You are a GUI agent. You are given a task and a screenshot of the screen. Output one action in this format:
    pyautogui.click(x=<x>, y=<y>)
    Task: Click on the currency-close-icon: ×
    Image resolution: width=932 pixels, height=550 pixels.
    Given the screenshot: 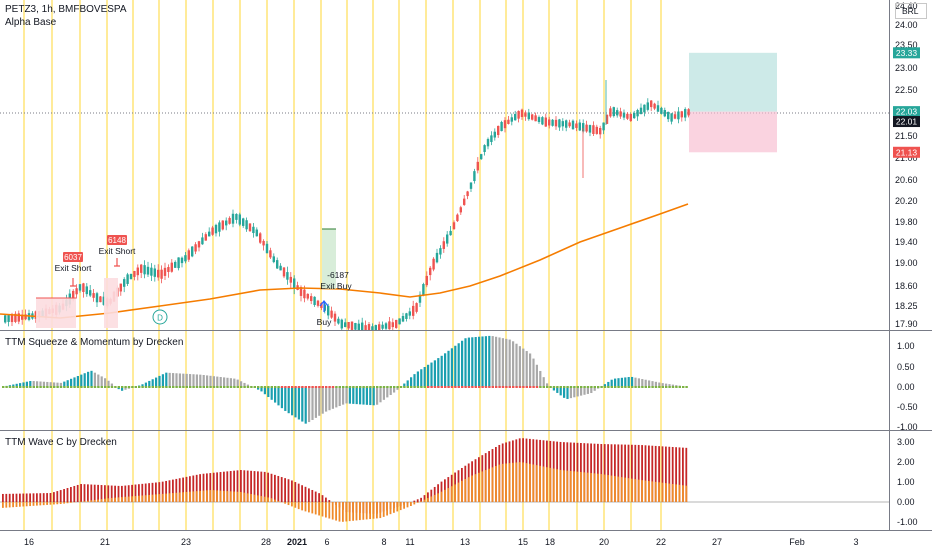 What is the action you would take?
    pyautogui.click(x=897, y=6)
    